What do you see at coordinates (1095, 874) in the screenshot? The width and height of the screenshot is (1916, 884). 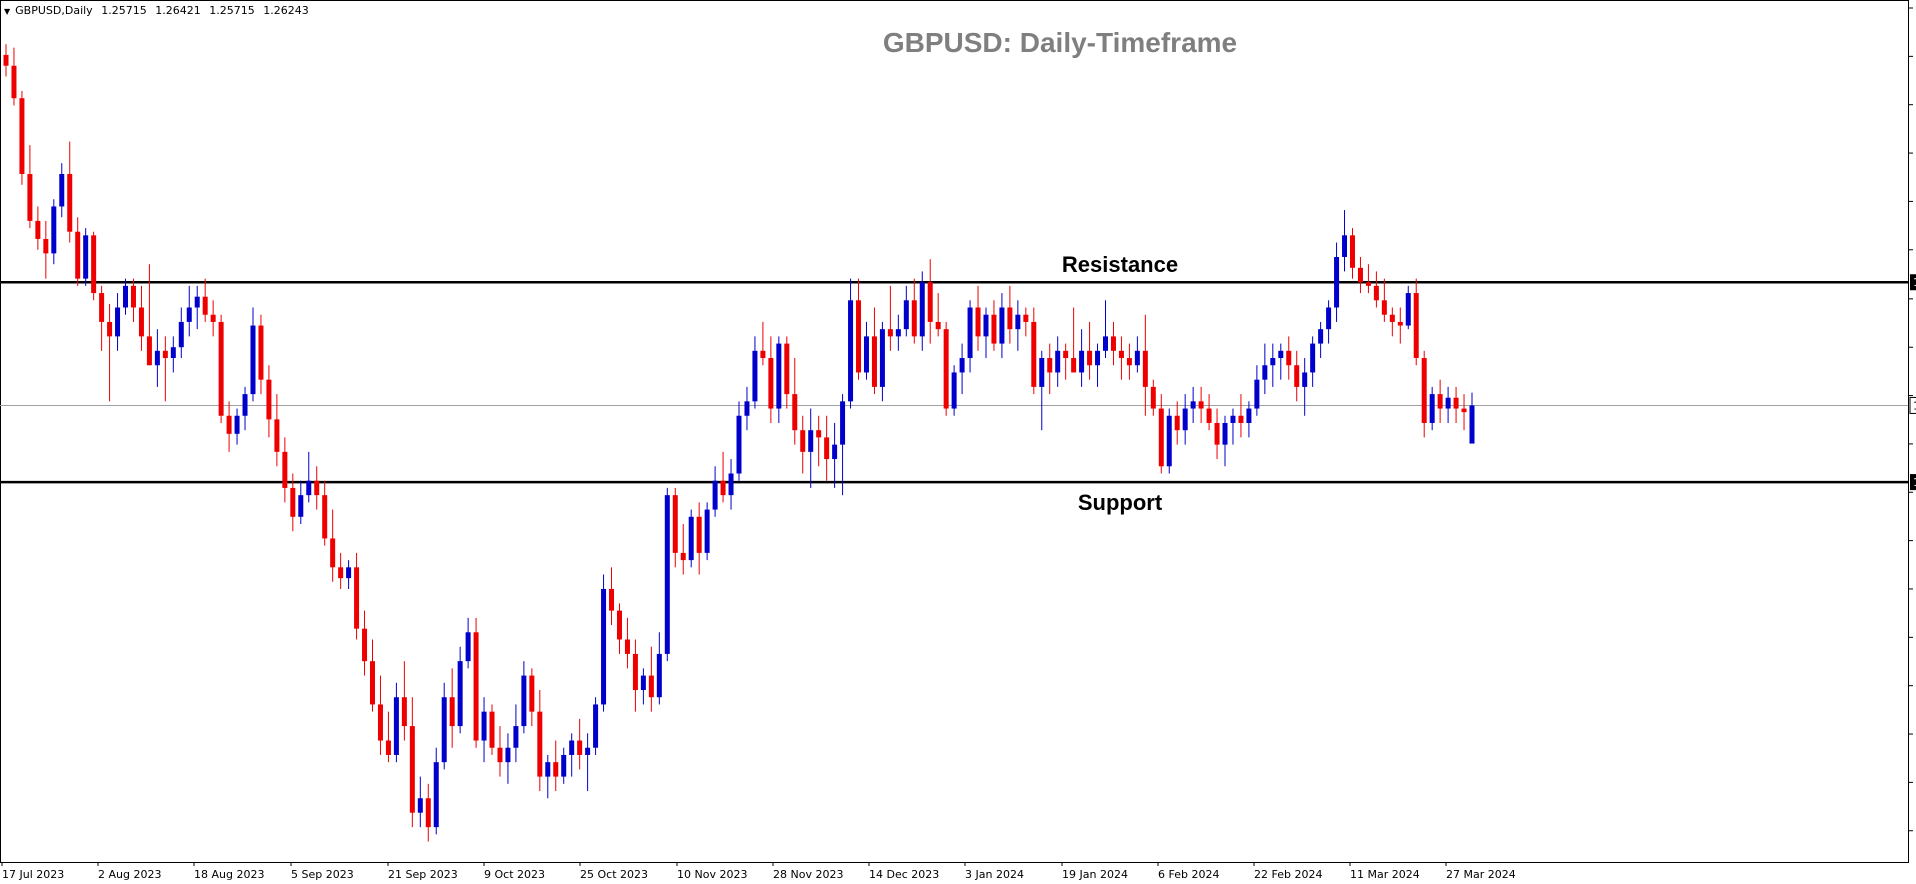 I see `time-tick-label: 19 Jan 2024` at bounding box center [1095, 874].